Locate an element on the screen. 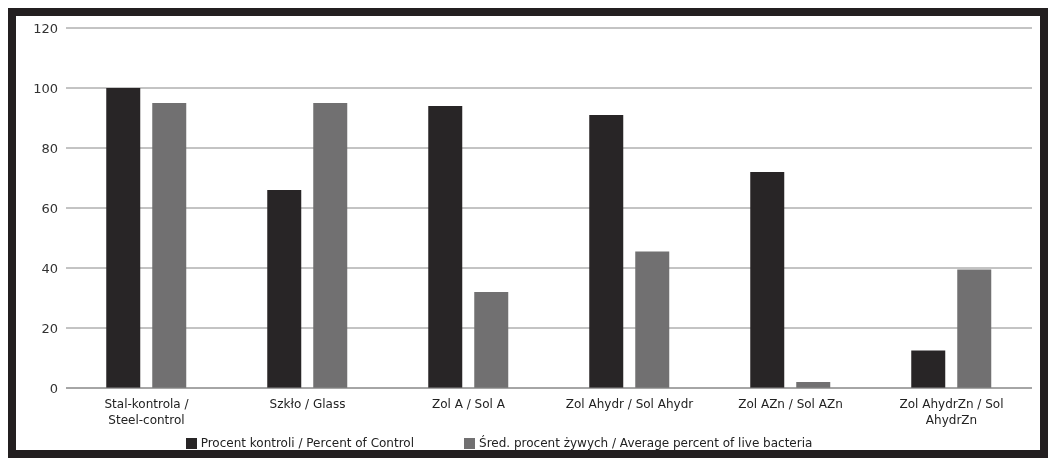 This screenshot has width=1058, height=471. y-tick-label: 60 is located at coordinates (49, 208).